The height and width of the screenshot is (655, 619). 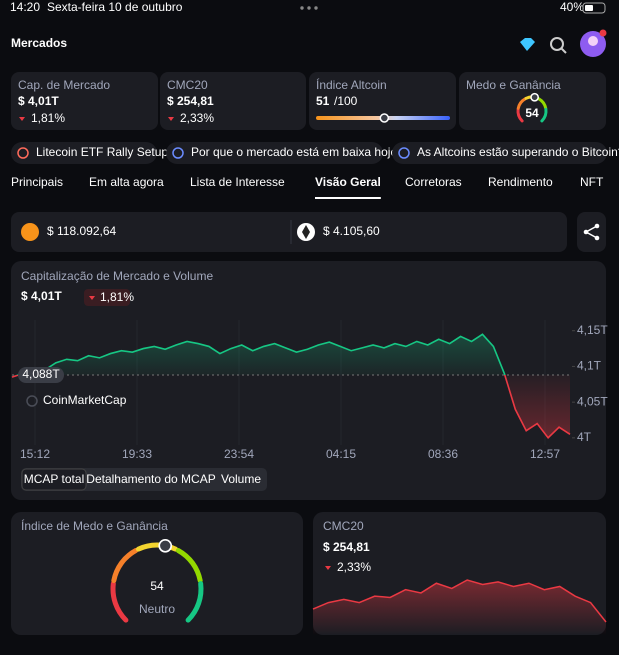 I want to click on x-tick-label: 19:33, so click(x=137, y=454).